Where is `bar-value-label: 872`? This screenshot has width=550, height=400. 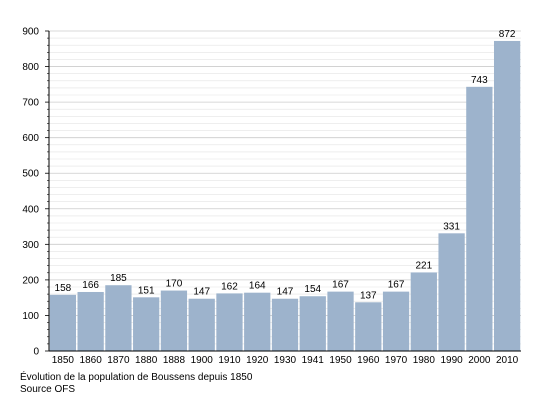
bar-value-label: 872 is located at coordinates (507, 34).